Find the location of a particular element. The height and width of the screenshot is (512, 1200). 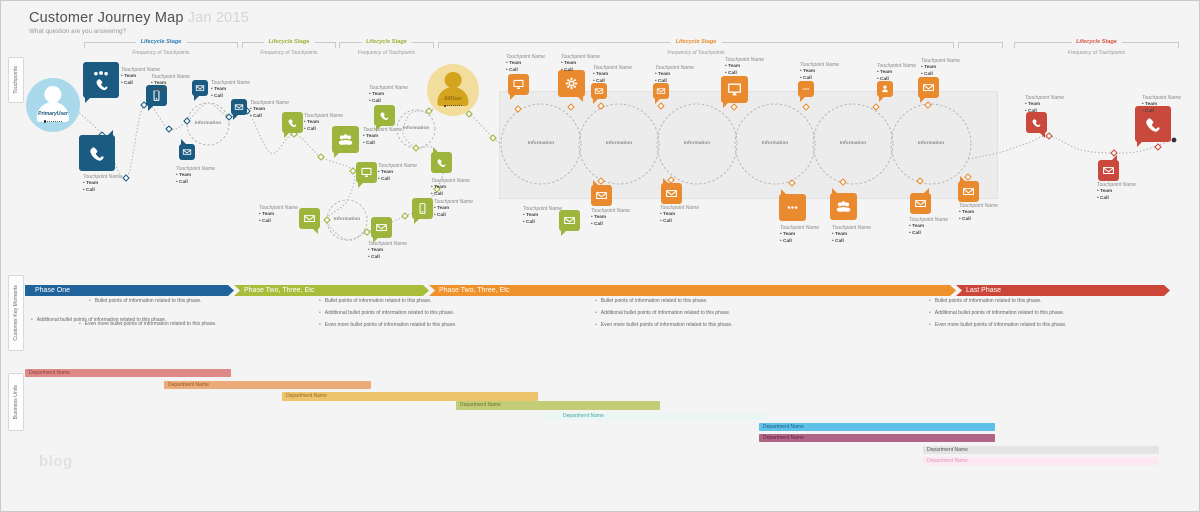

avatar-primaryuser: PrimaryUser is located at coordinates (53, 105).